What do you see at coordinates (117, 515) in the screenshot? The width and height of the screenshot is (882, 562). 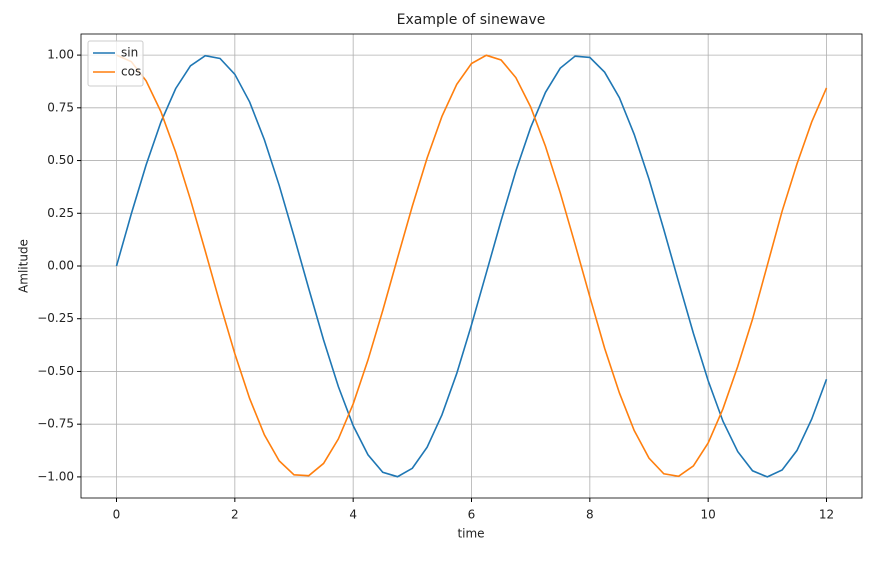 I see `x-tick-label: 0` at bounding box center [117, 515].